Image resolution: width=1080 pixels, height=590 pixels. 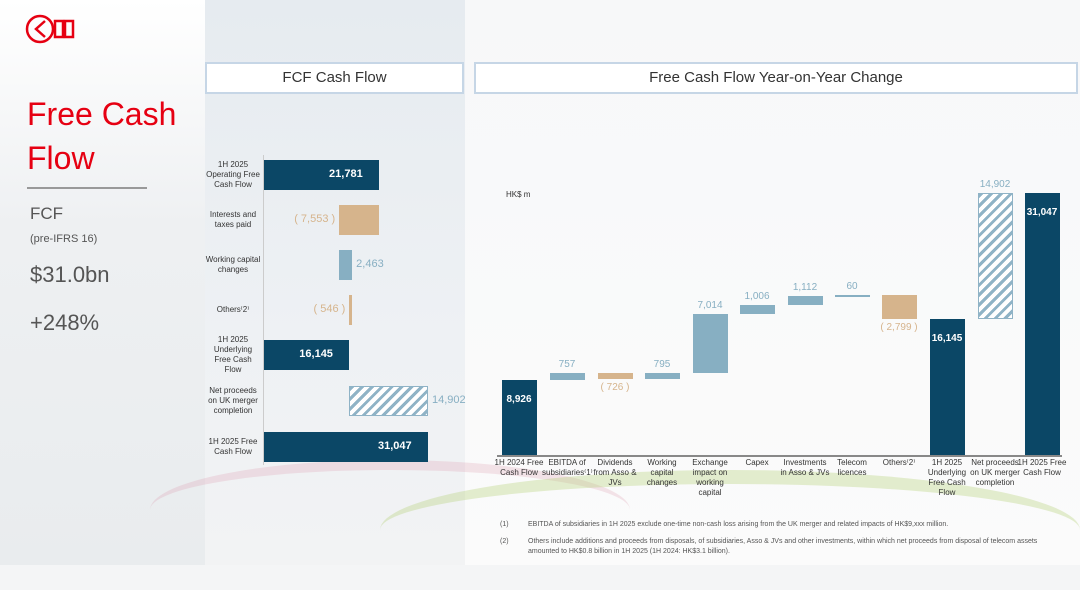 I want to click on waterfall-category-label: Investments in Asso & JVs, so click(x=805, y=467).